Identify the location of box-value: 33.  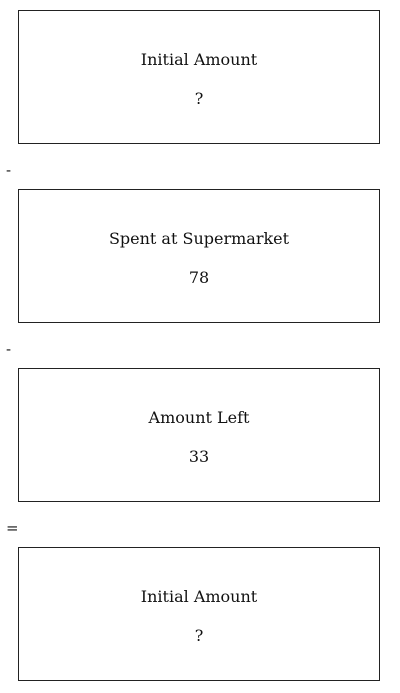
(199, 456).